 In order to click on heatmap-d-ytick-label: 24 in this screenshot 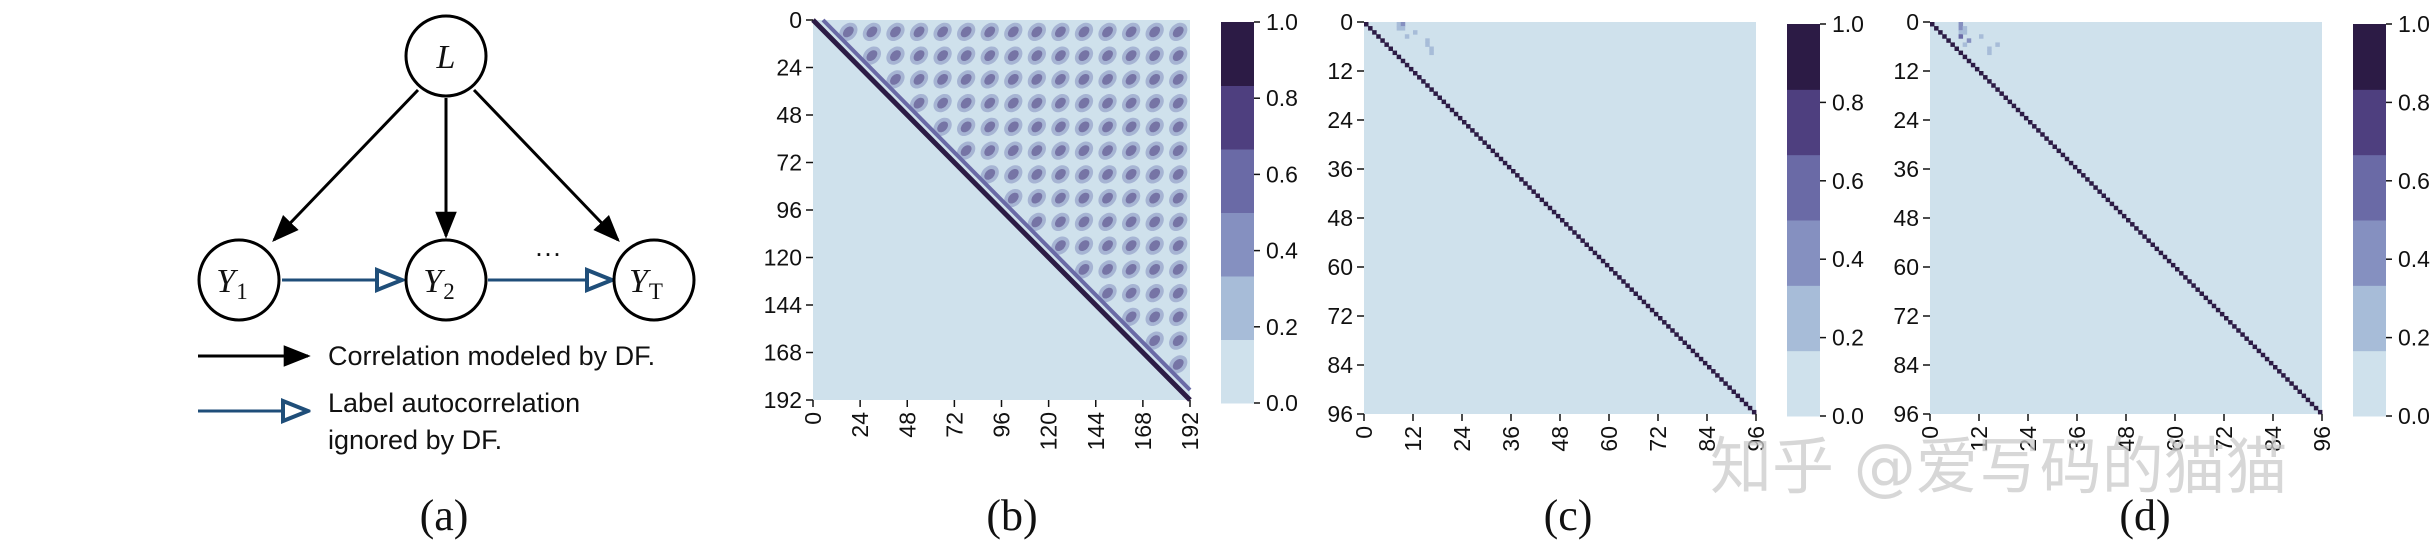, I will do `click(1906, 120)`.